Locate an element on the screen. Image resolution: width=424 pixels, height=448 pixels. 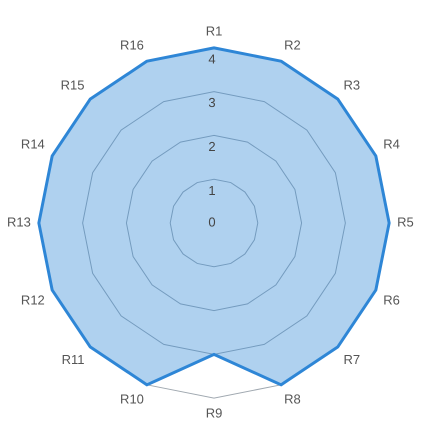
spoke-label: R6 is located at coordinates (391, 300).